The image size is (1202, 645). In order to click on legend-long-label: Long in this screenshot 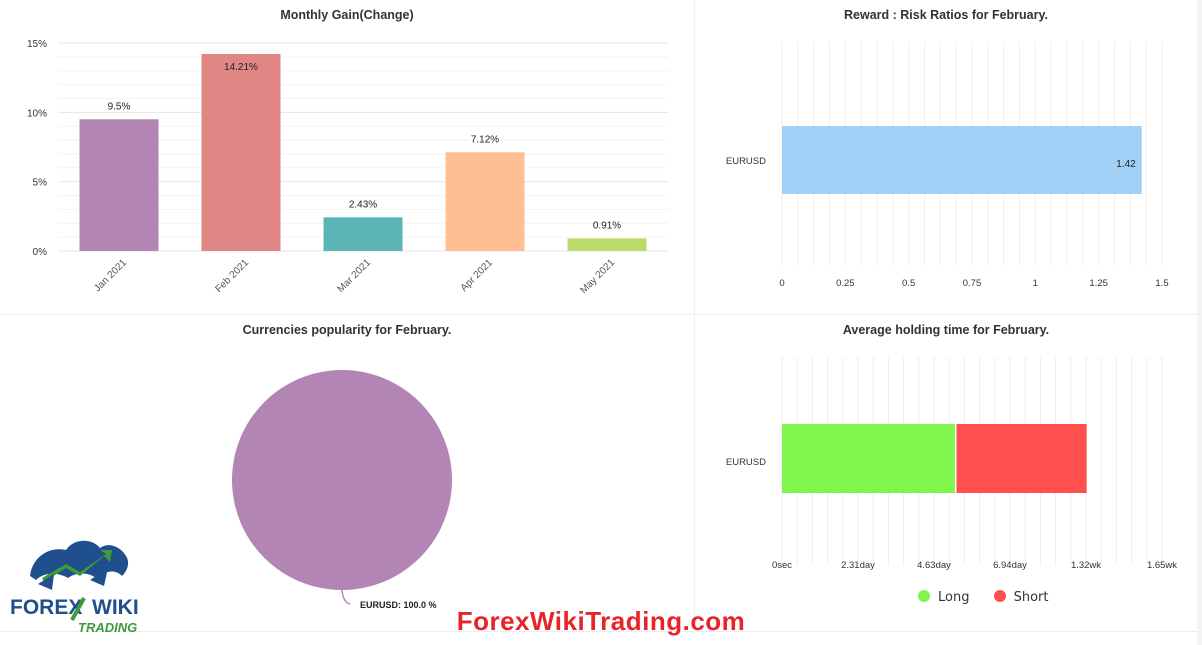, I will do `click(954, 597)`.